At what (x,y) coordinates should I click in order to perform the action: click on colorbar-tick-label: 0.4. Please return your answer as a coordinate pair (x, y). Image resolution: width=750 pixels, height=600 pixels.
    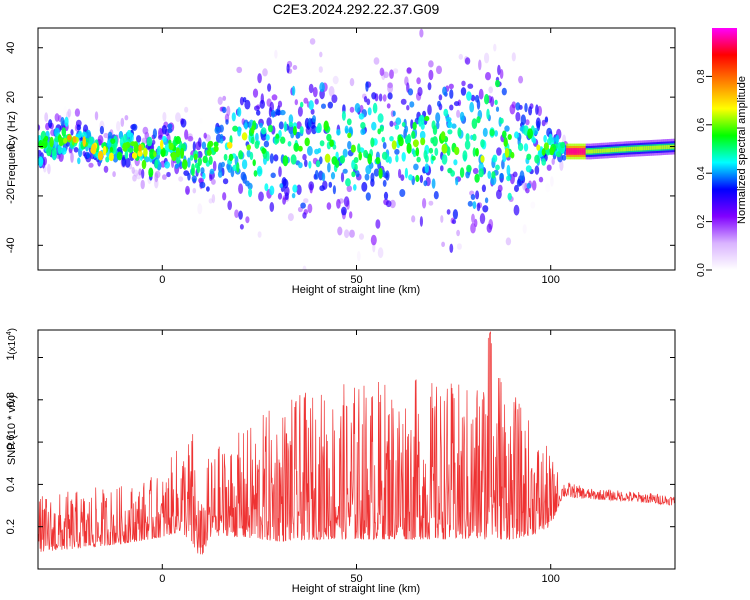
    Looking at the image, I should click on (701, 173).